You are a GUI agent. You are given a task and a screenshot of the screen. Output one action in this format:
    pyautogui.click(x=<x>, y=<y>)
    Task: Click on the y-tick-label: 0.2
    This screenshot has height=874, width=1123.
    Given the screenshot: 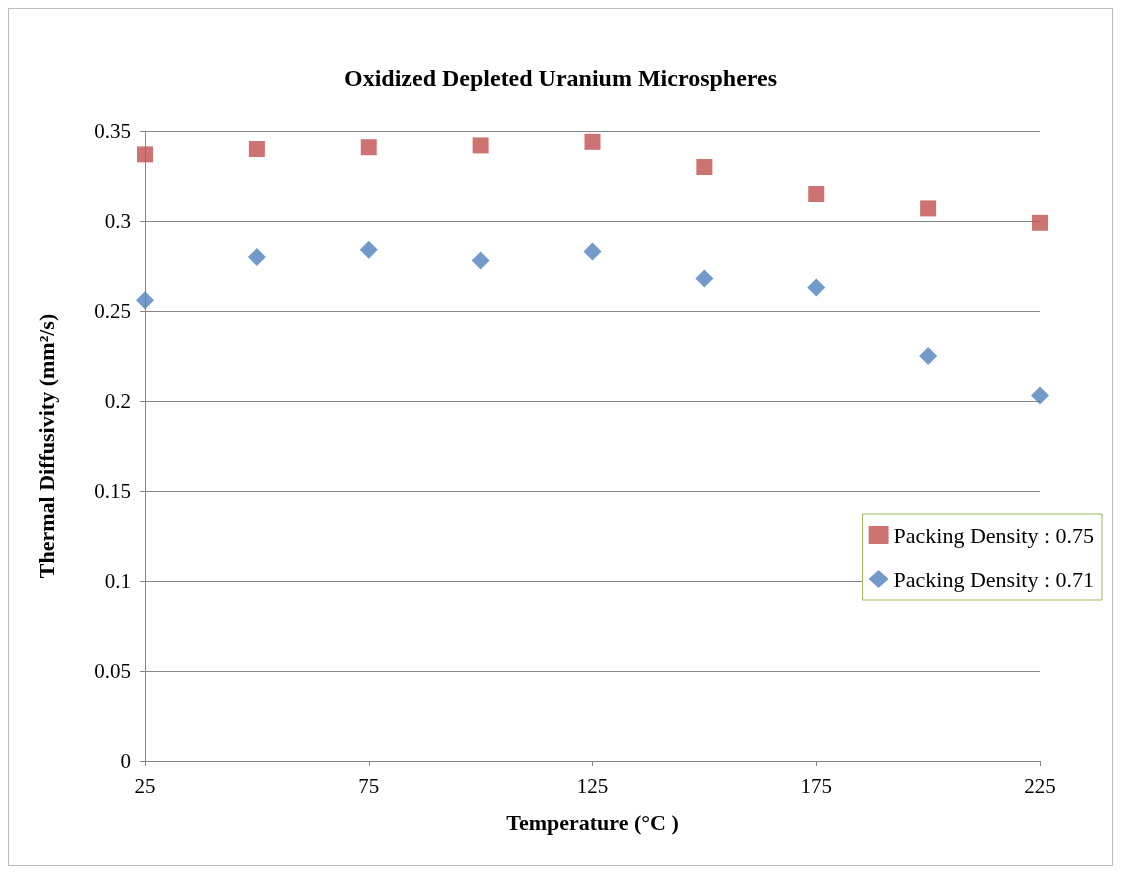 What is the action you would take?
    pyautogui.click(x=117, y=401)
    